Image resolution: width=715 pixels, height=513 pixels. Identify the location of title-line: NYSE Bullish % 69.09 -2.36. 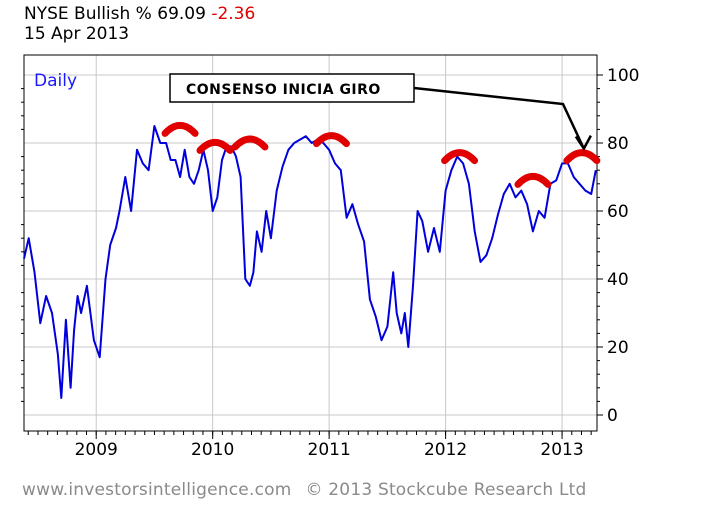
(139, 14).